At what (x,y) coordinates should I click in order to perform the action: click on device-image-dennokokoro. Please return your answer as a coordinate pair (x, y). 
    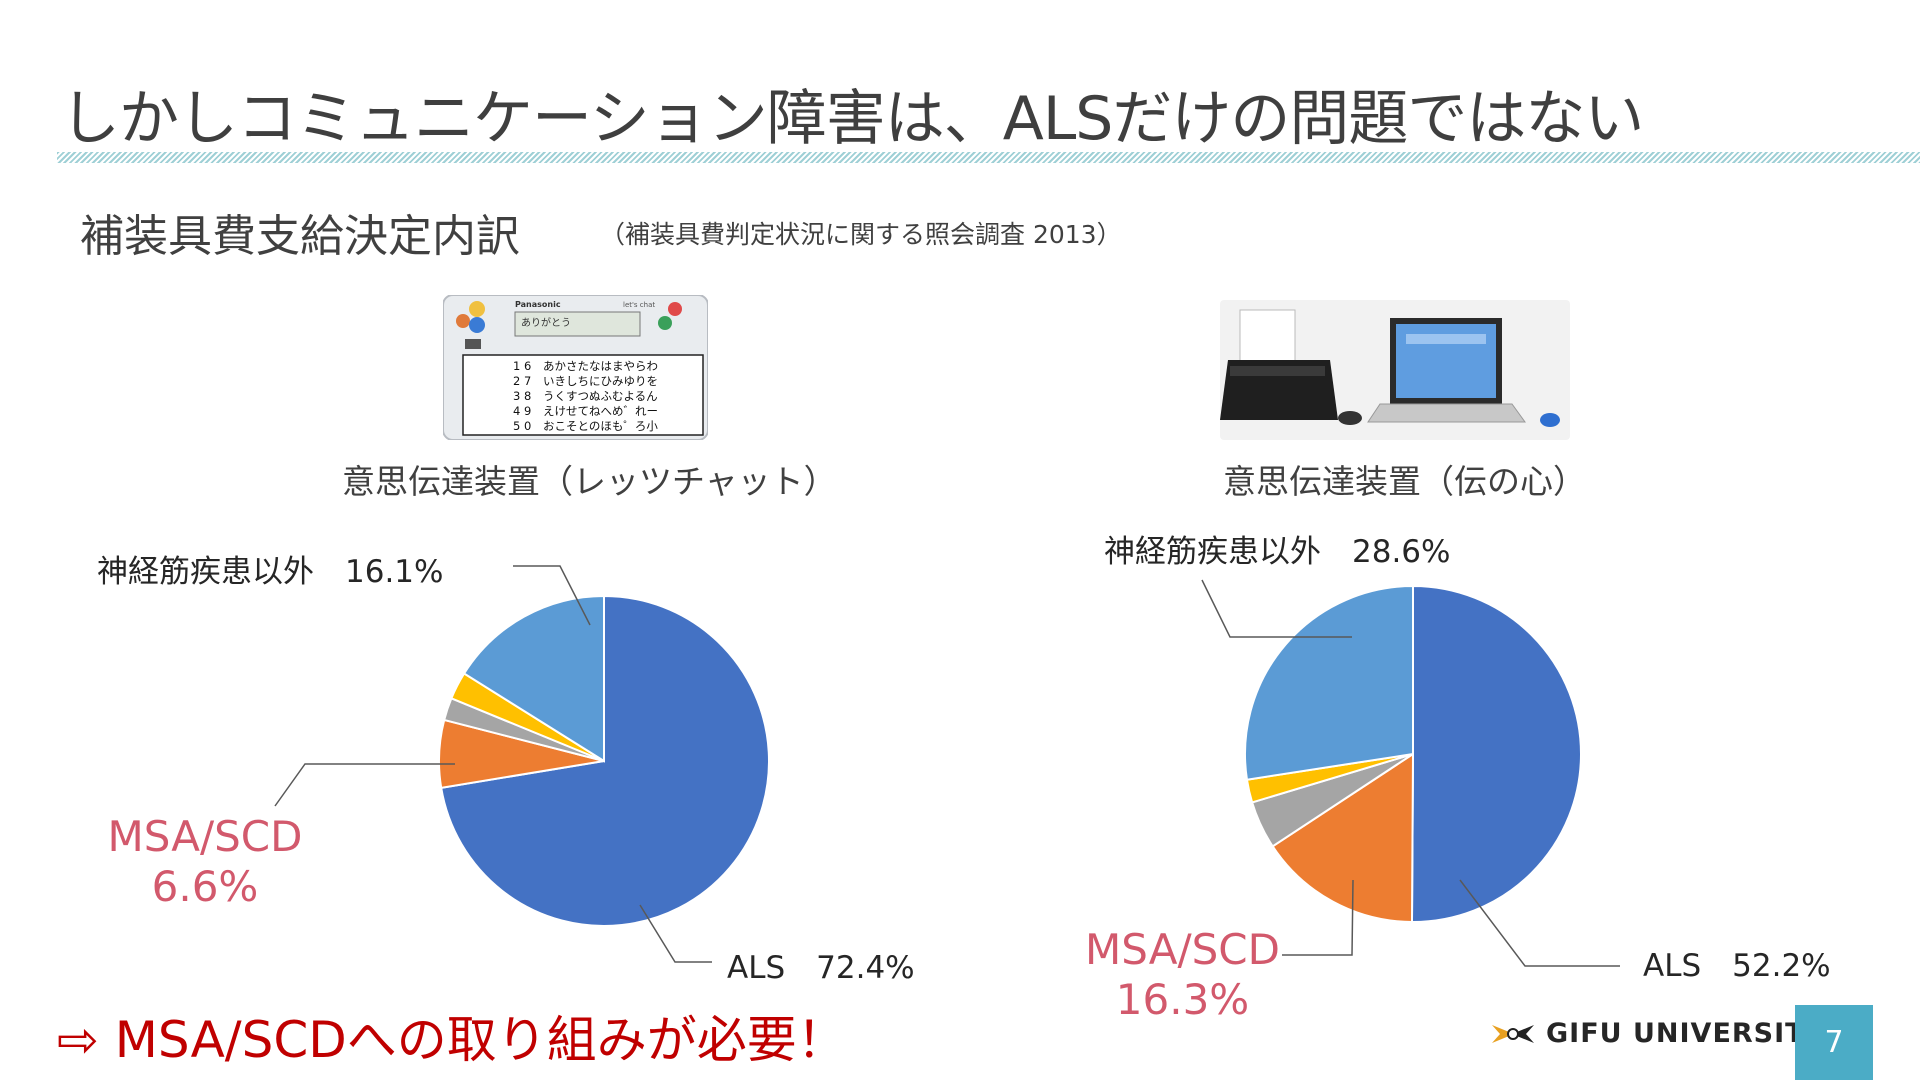
    Looking at the image, I should click on (1395, 370).